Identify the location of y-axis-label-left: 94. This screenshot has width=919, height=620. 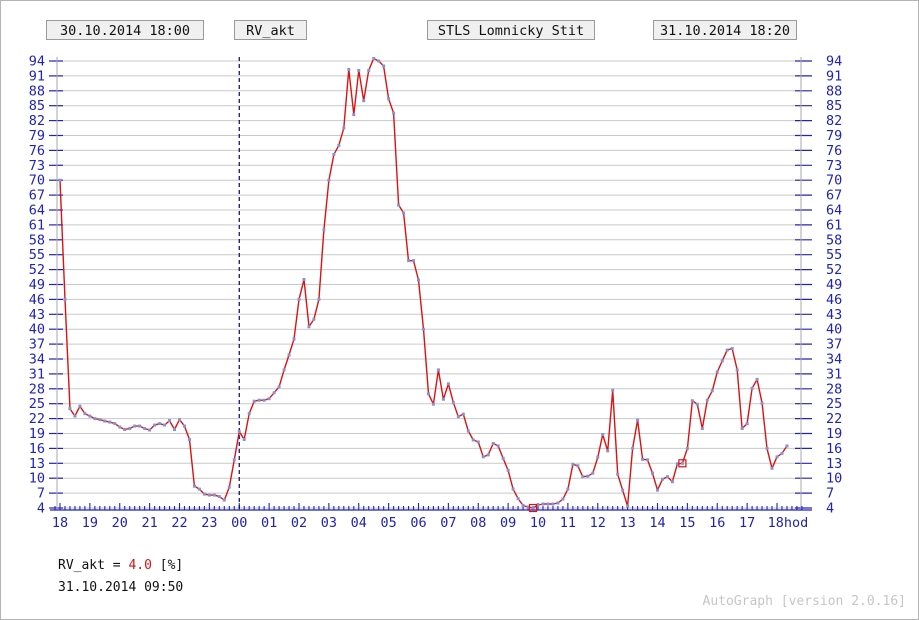
(37, 62).